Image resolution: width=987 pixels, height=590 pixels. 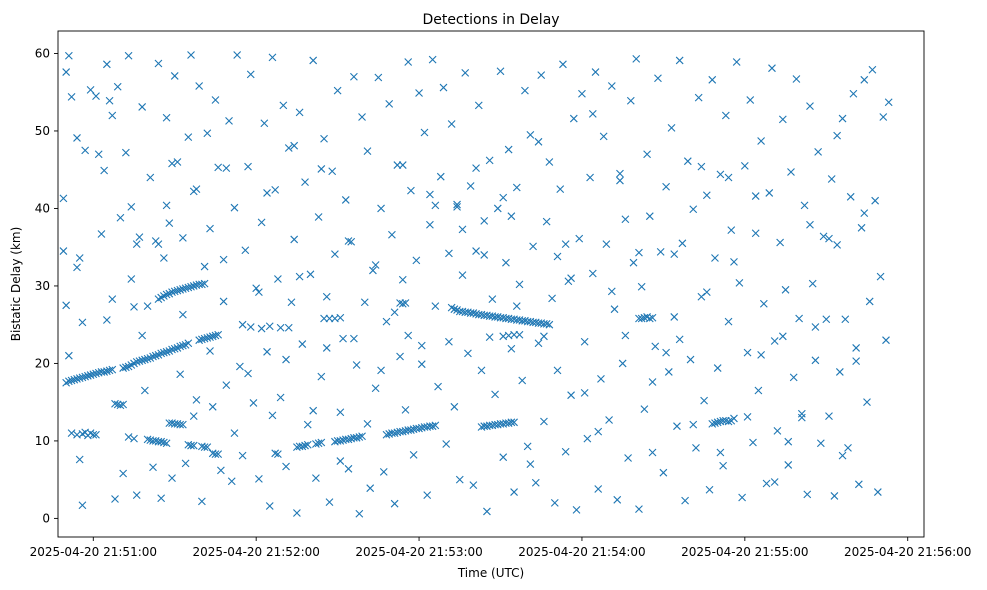 What do you see at coordinates (42, 286) in the screenshot?
I see `y-tick-label: 30` at bounding box center [42, 286].